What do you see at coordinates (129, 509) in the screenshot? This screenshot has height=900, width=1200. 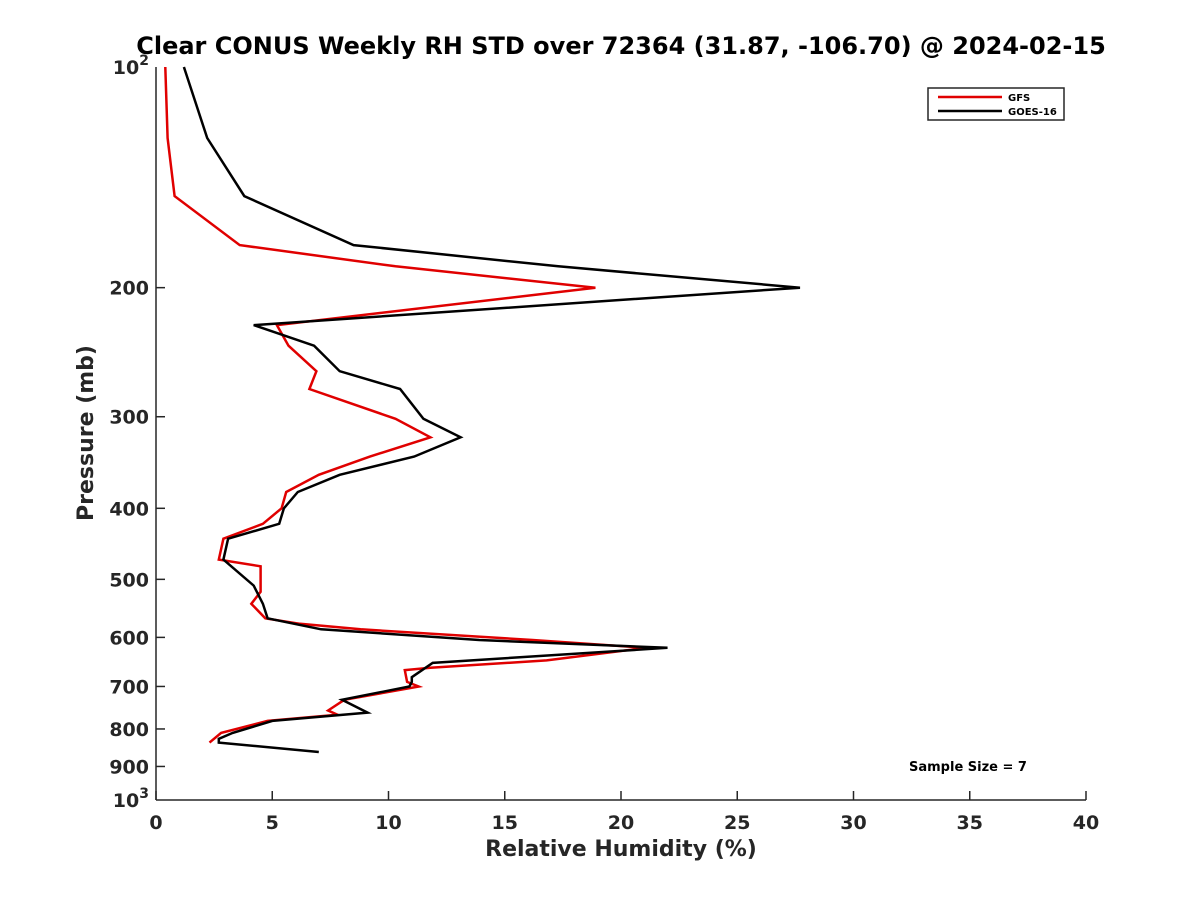 I see `y-tick-label: 400` at bounding box center [129, 509].